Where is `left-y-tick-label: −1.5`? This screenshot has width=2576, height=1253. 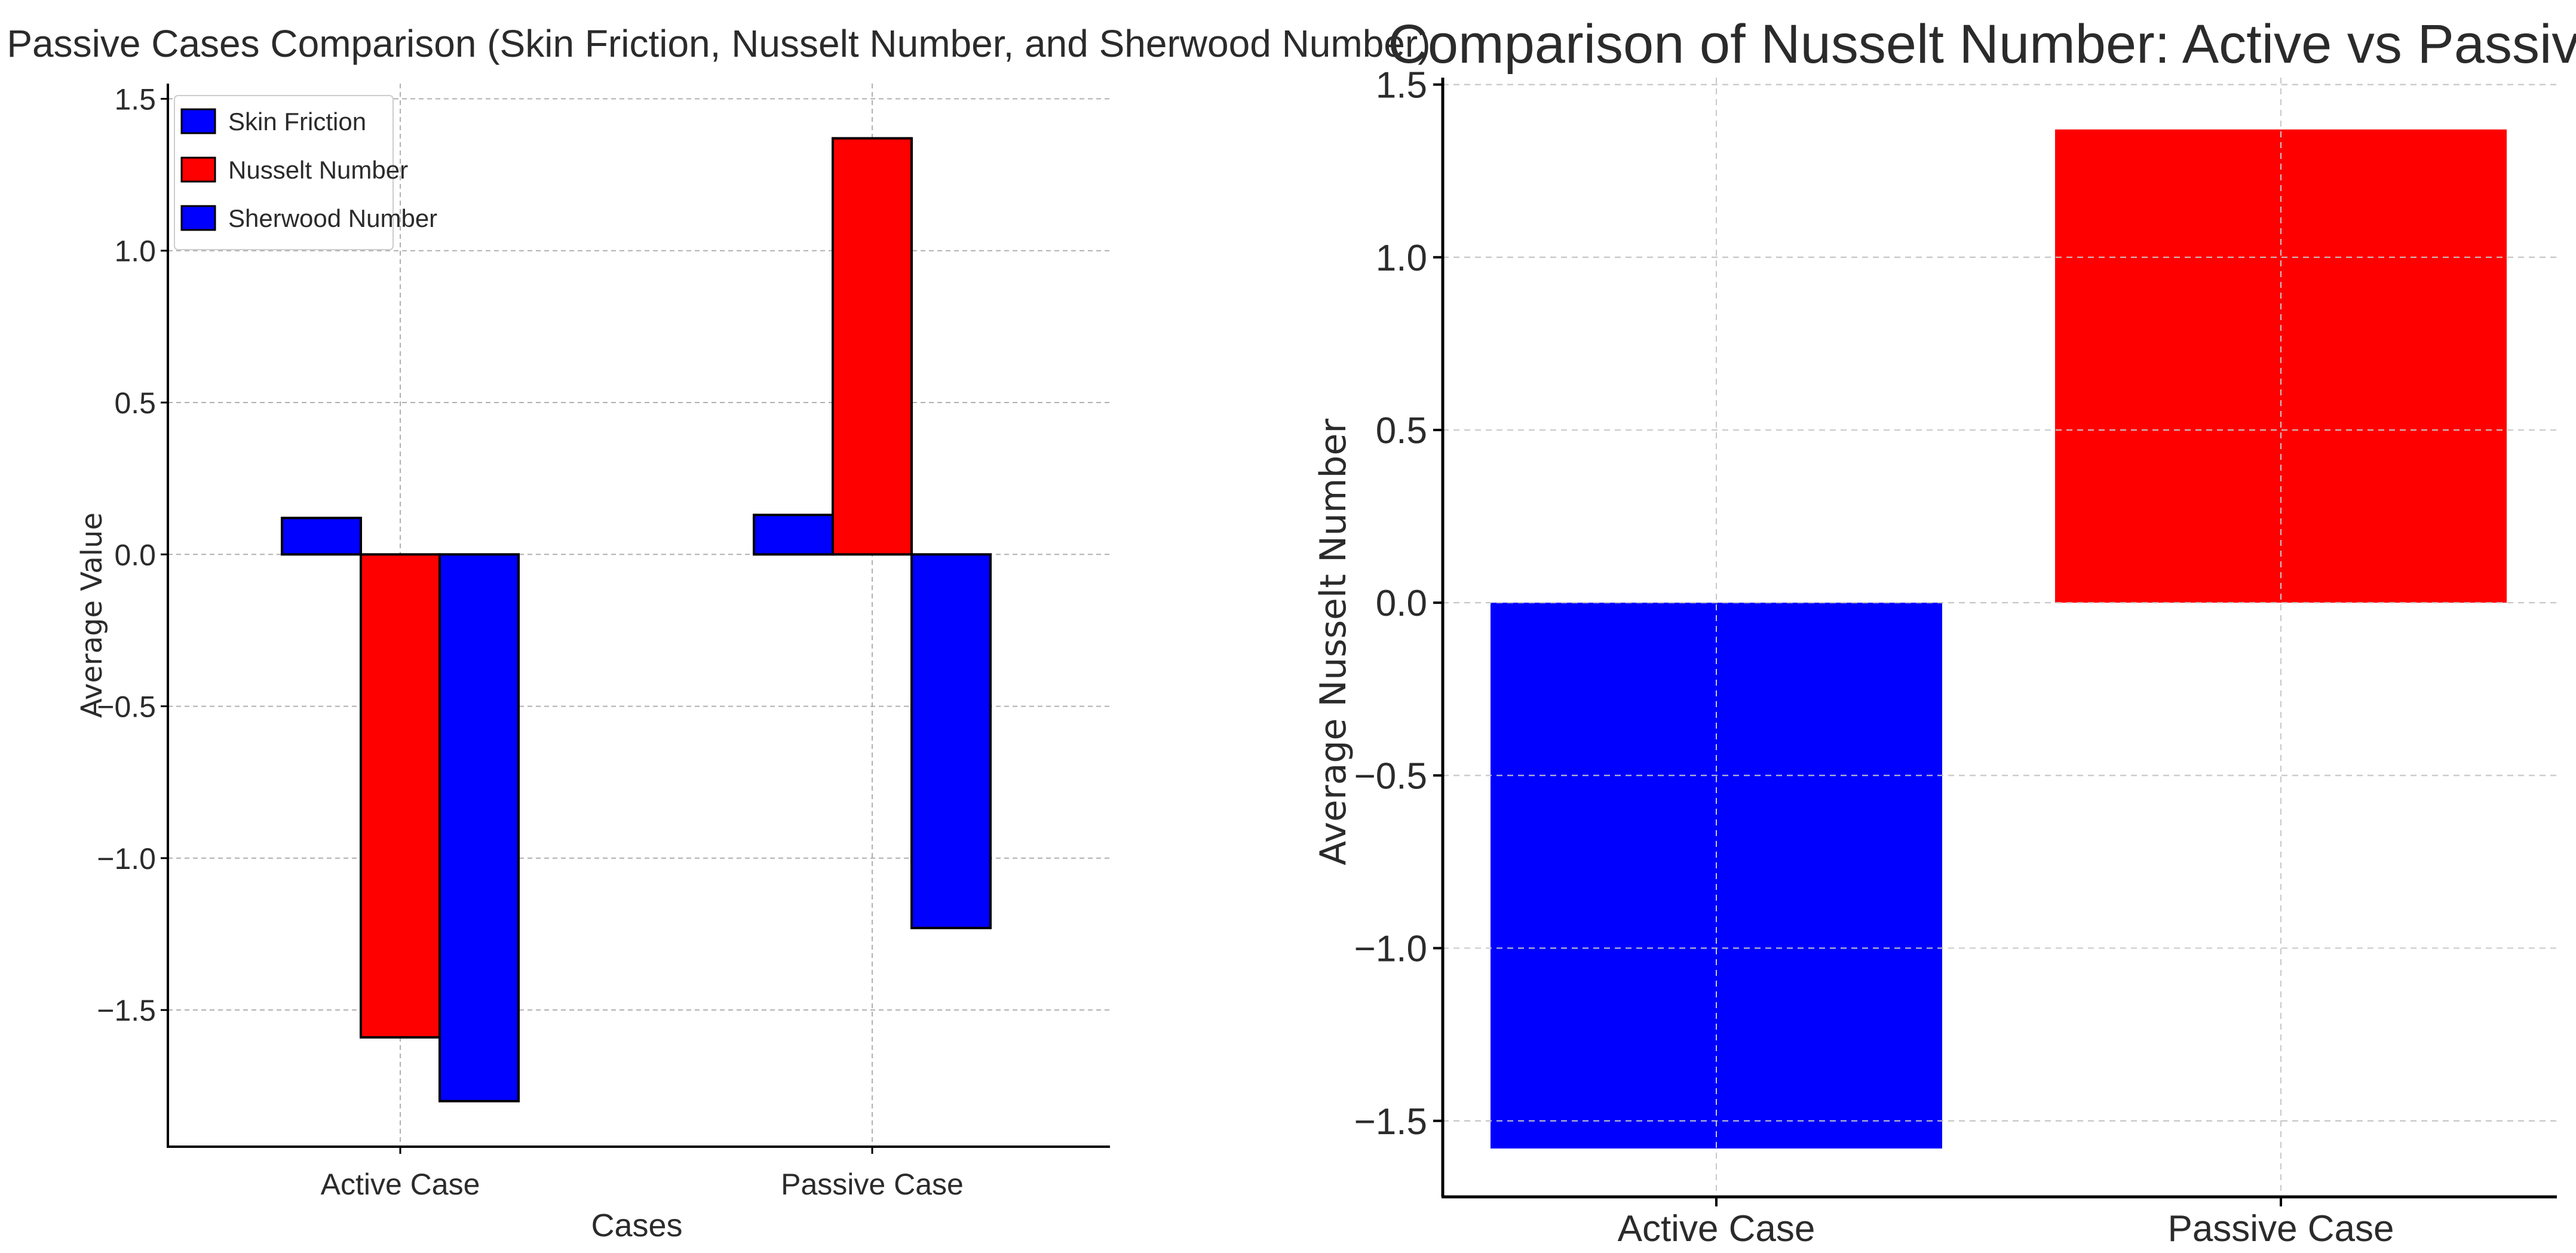 left-y-tick-label: −1.5 is located at coordinates (126, 1011).